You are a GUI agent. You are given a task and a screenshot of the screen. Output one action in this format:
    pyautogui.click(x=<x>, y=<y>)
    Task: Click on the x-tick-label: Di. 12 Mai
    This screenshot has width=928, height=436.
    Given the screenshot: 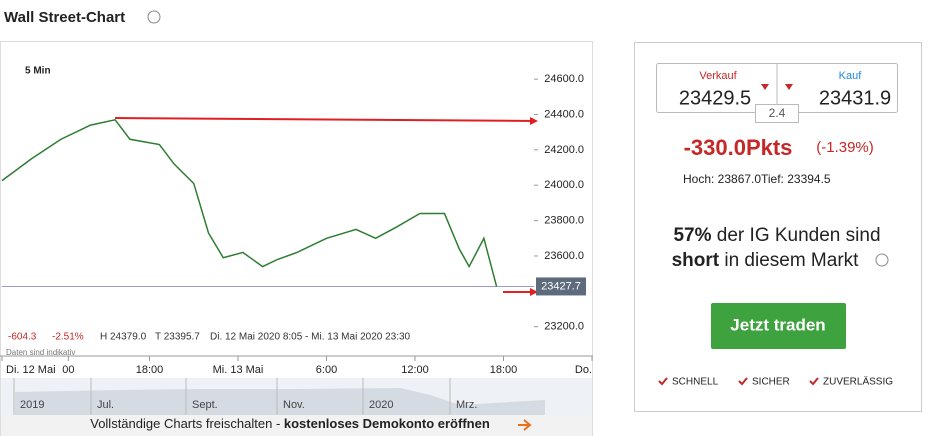 What is the action you would take?
    pyautogui.click(x=31, y=370)
    